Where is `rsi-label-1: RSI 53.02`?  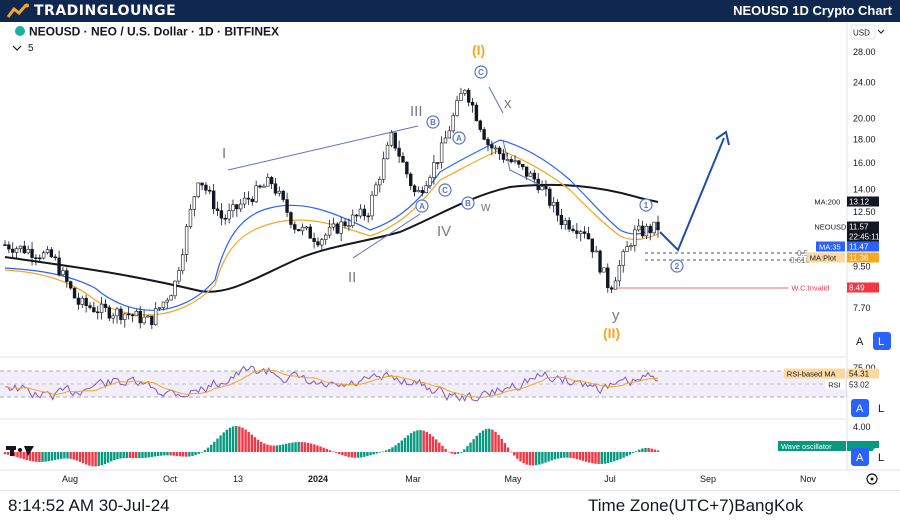 rsi-label-1: RSI 53.02 is located at coordinates (852, 384).